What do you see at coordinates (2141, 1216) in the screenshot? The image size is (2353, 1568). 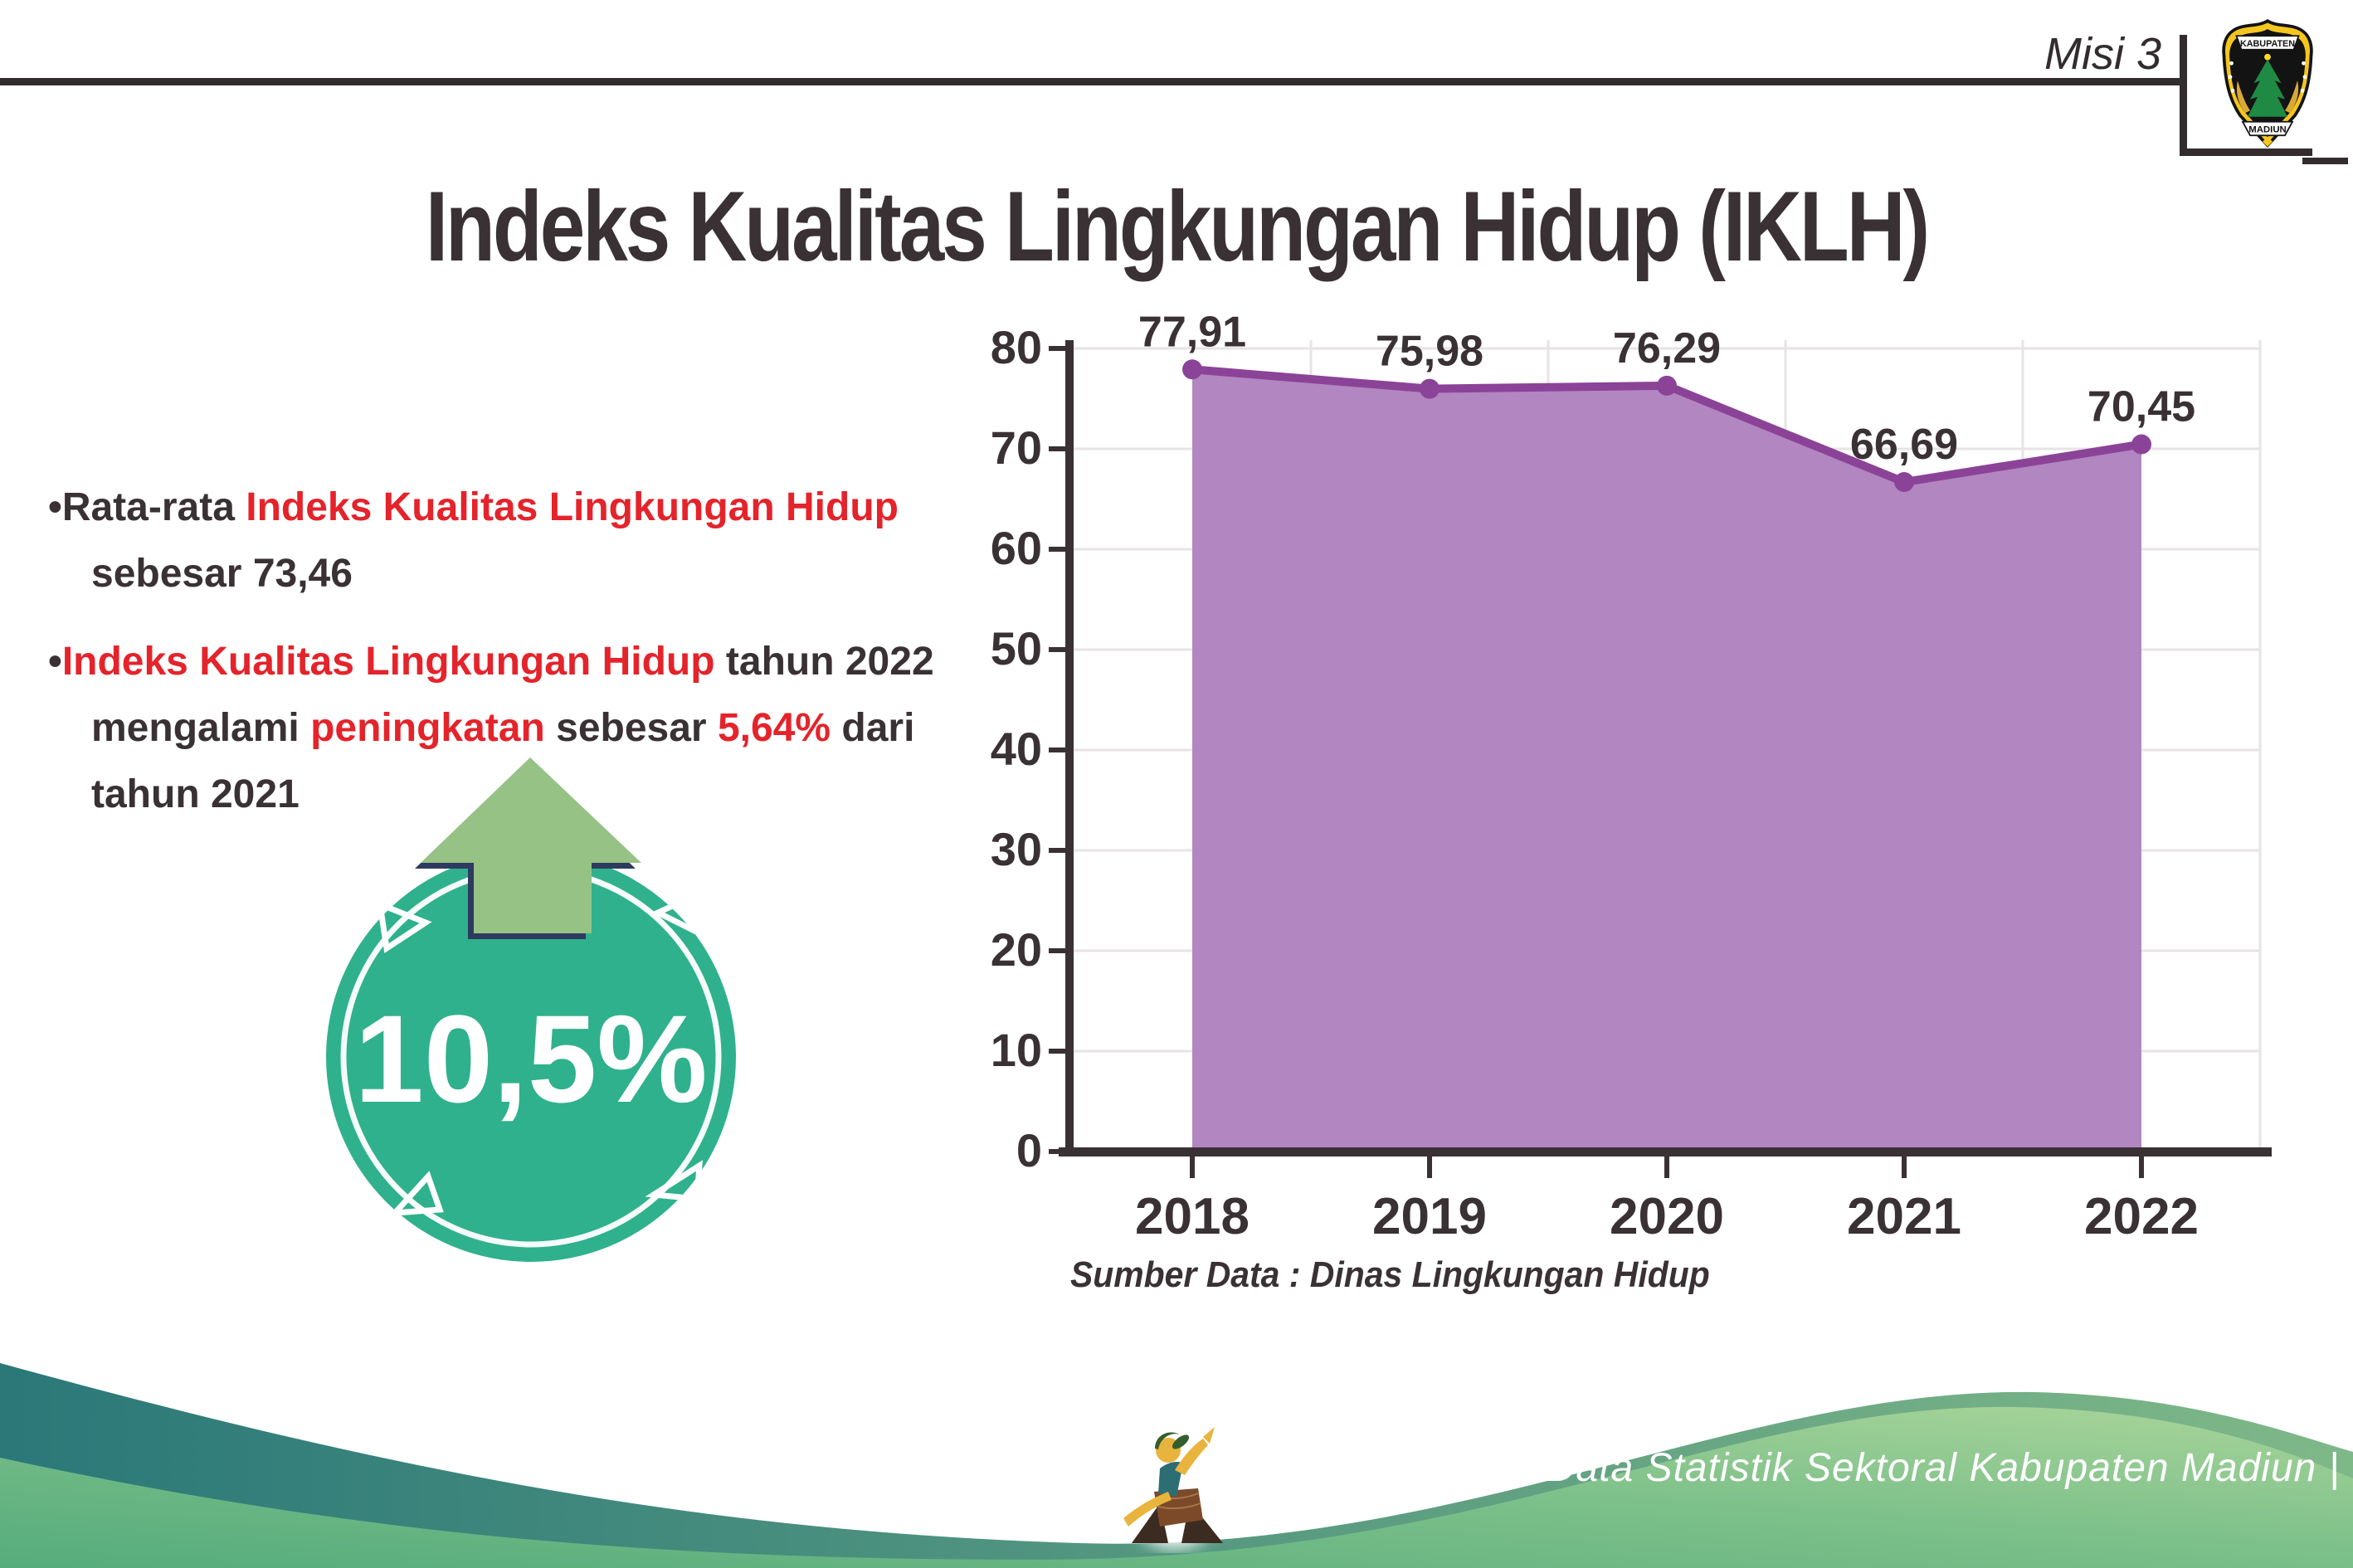 I see `x-category-label: 2022` at bounding box center [2141, 1216].